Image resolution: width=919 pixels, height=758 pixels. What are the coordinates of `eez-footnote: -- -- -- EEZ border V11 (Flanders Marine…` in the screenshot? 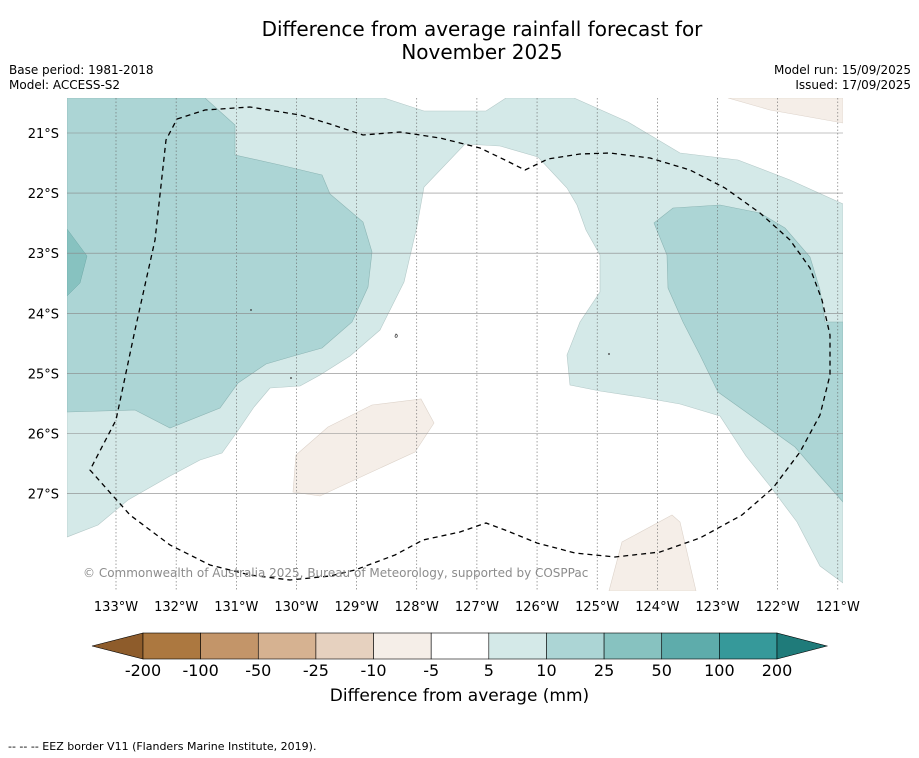 It's located at (162, 746).